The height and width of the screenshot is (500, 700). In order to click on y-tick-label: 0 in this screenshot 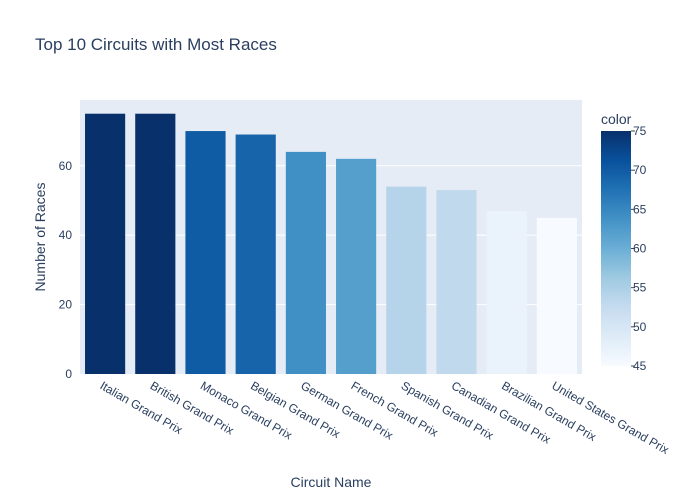, I will do `click(68, 374)`.